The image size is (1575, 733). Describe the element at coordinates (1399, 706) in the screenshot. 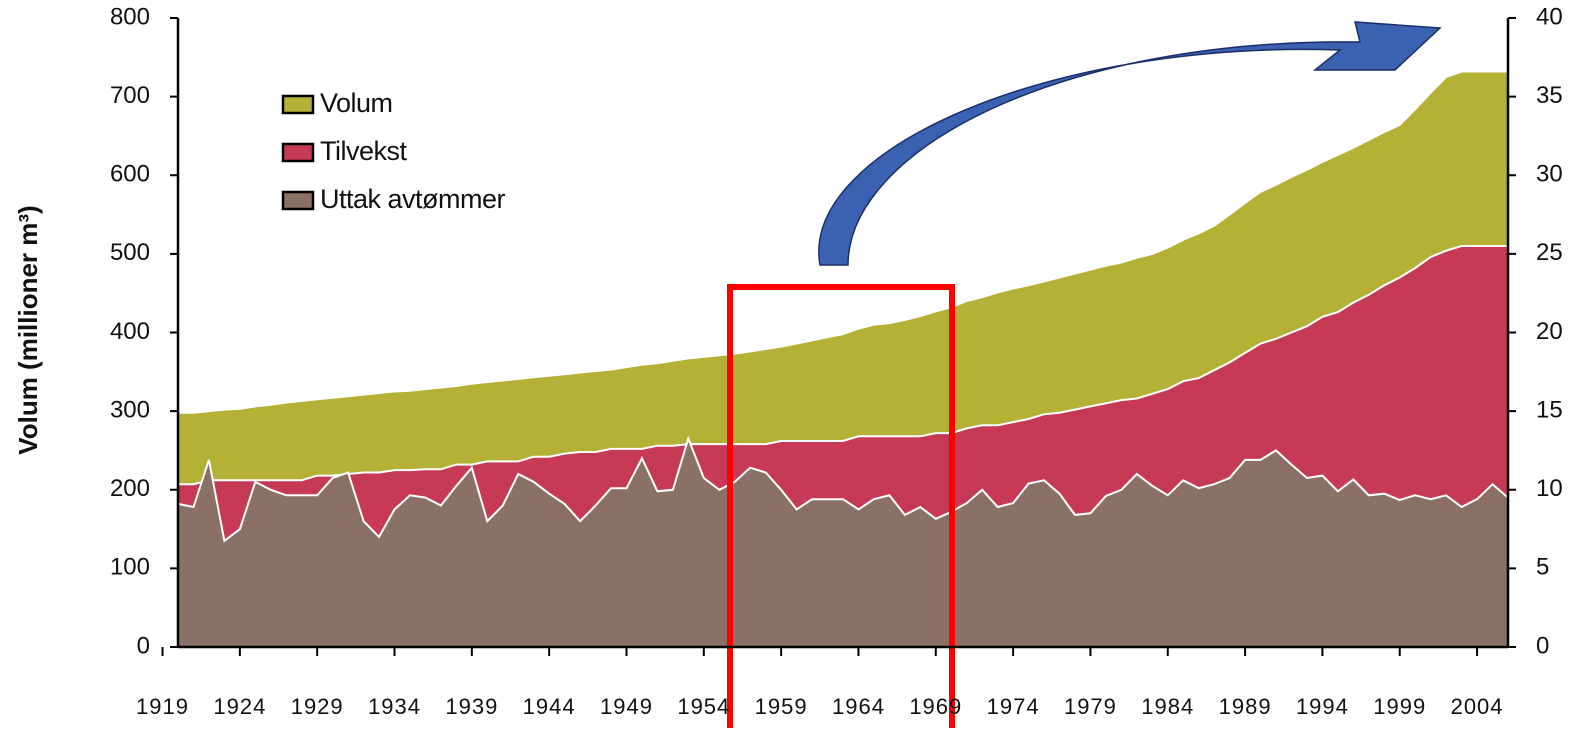

I see `x-tick-label: 1999` at that location.